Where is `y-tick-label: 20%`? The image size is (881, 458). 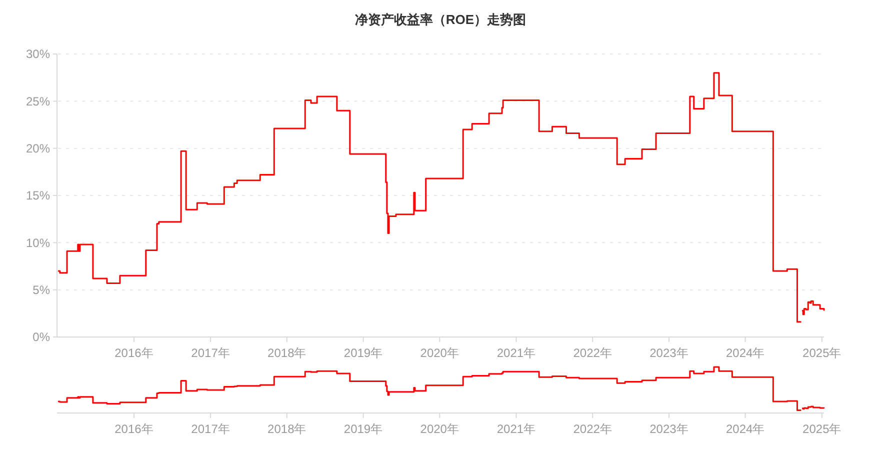
y-tick-label: 20% is located at coordinates (38, 149).